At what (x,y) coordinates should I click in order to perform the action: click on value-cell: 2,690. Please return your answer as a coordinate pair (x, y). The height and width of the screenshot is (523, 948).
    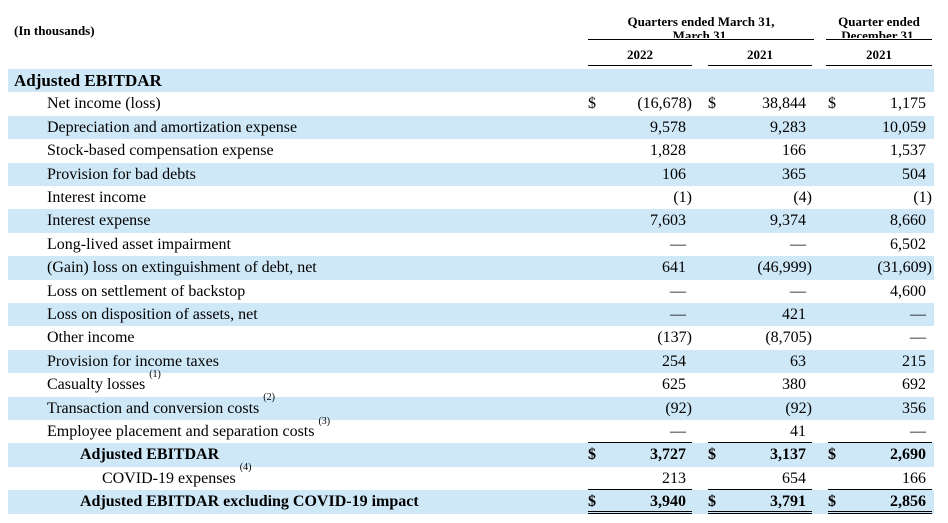
    Looking at the image, I should click on (908, 455).